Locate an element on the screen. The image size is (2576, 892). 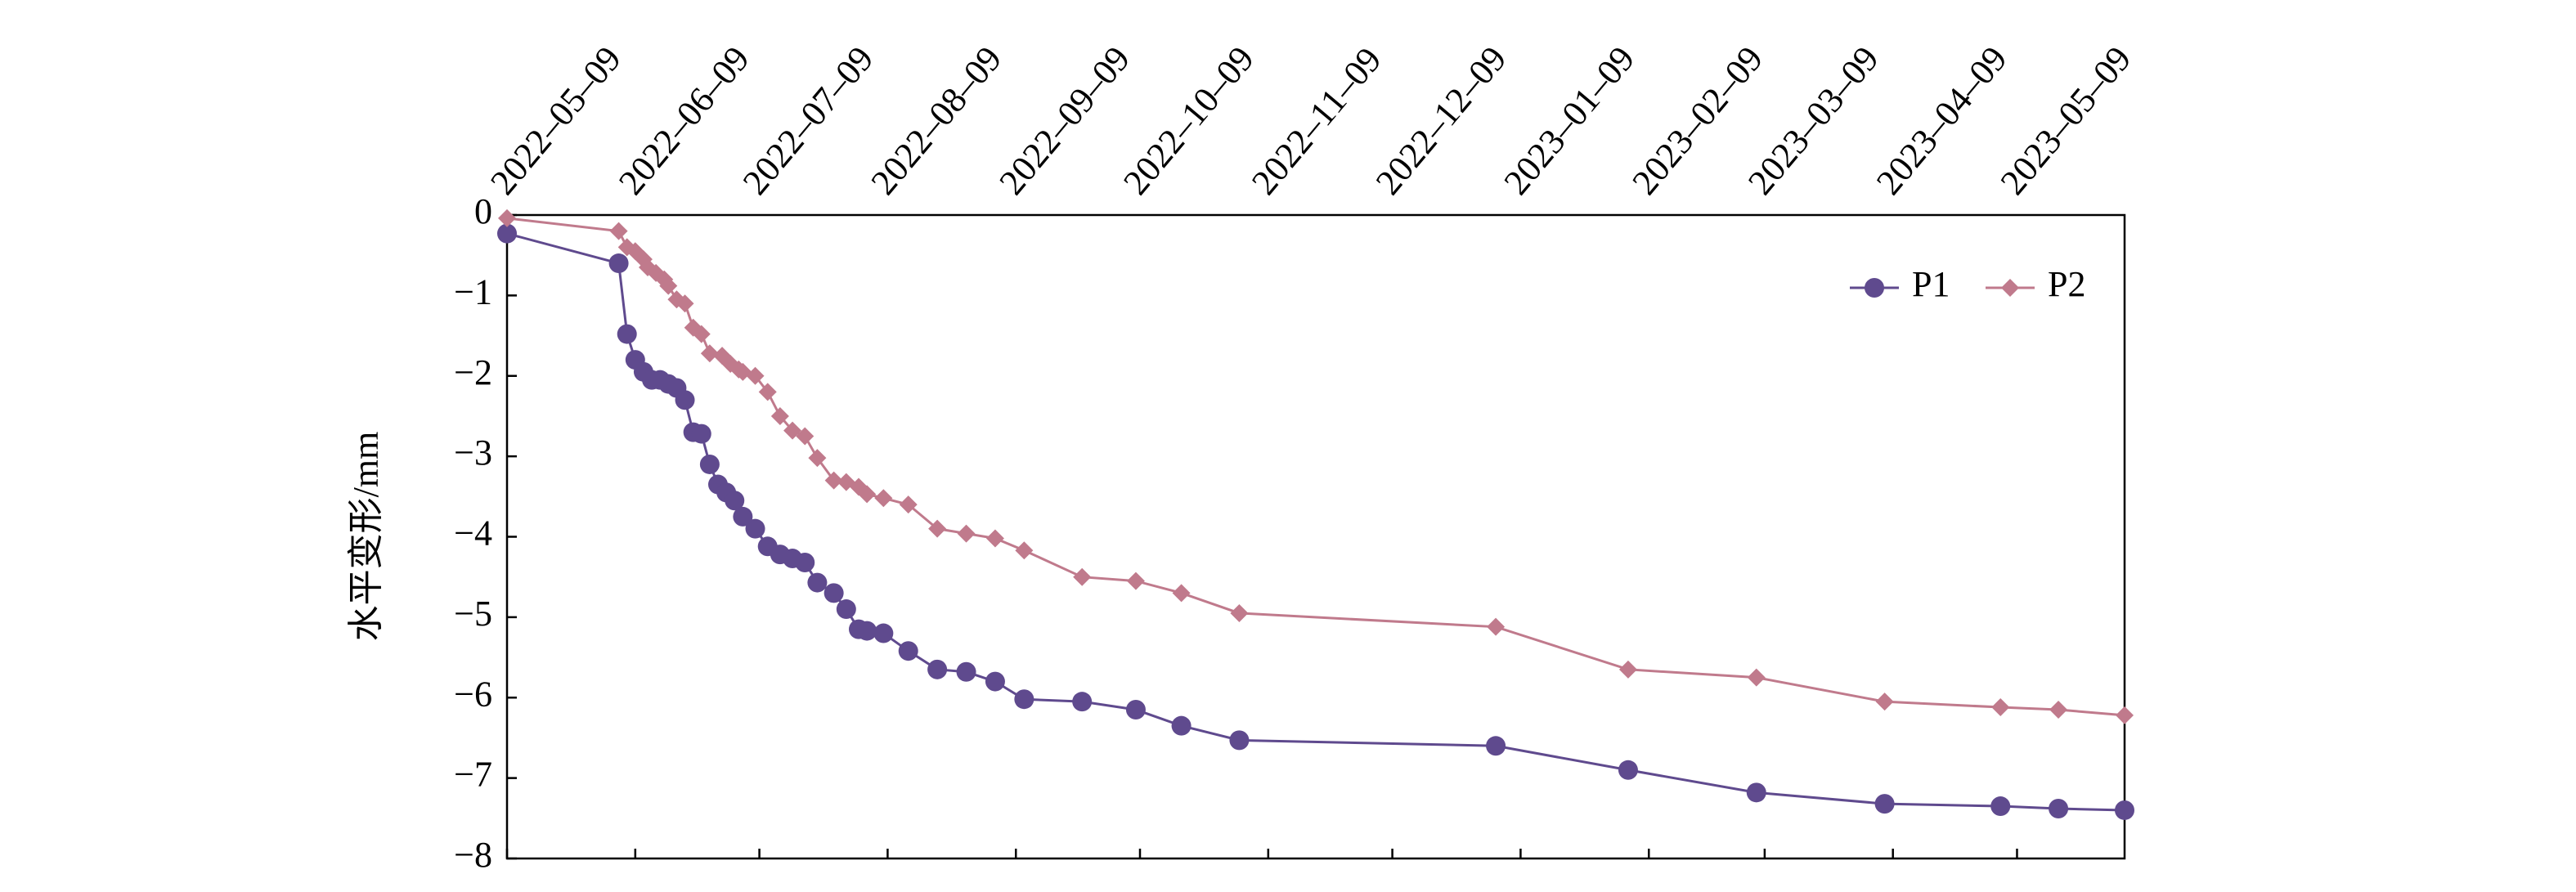
x-tick-label: 2023–05–09 is located at coordinates (2066, 120).